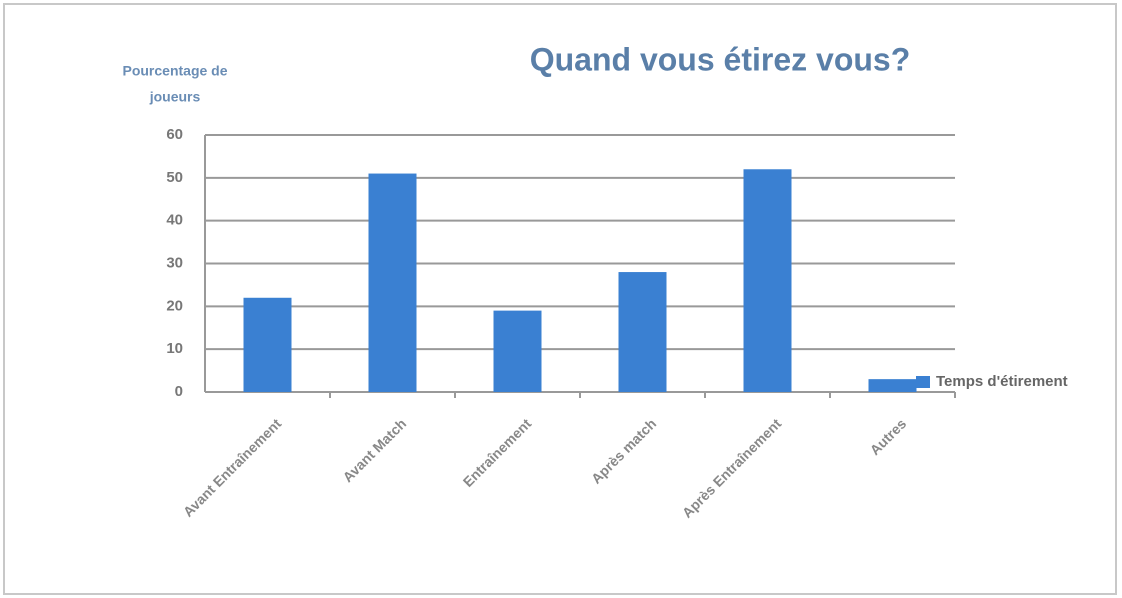 The image size is (1122, 598). What do you see at coordinates (174, 134) in the screenshot?
I see `y-tick-label: 60` at bounding box center [174, 134].